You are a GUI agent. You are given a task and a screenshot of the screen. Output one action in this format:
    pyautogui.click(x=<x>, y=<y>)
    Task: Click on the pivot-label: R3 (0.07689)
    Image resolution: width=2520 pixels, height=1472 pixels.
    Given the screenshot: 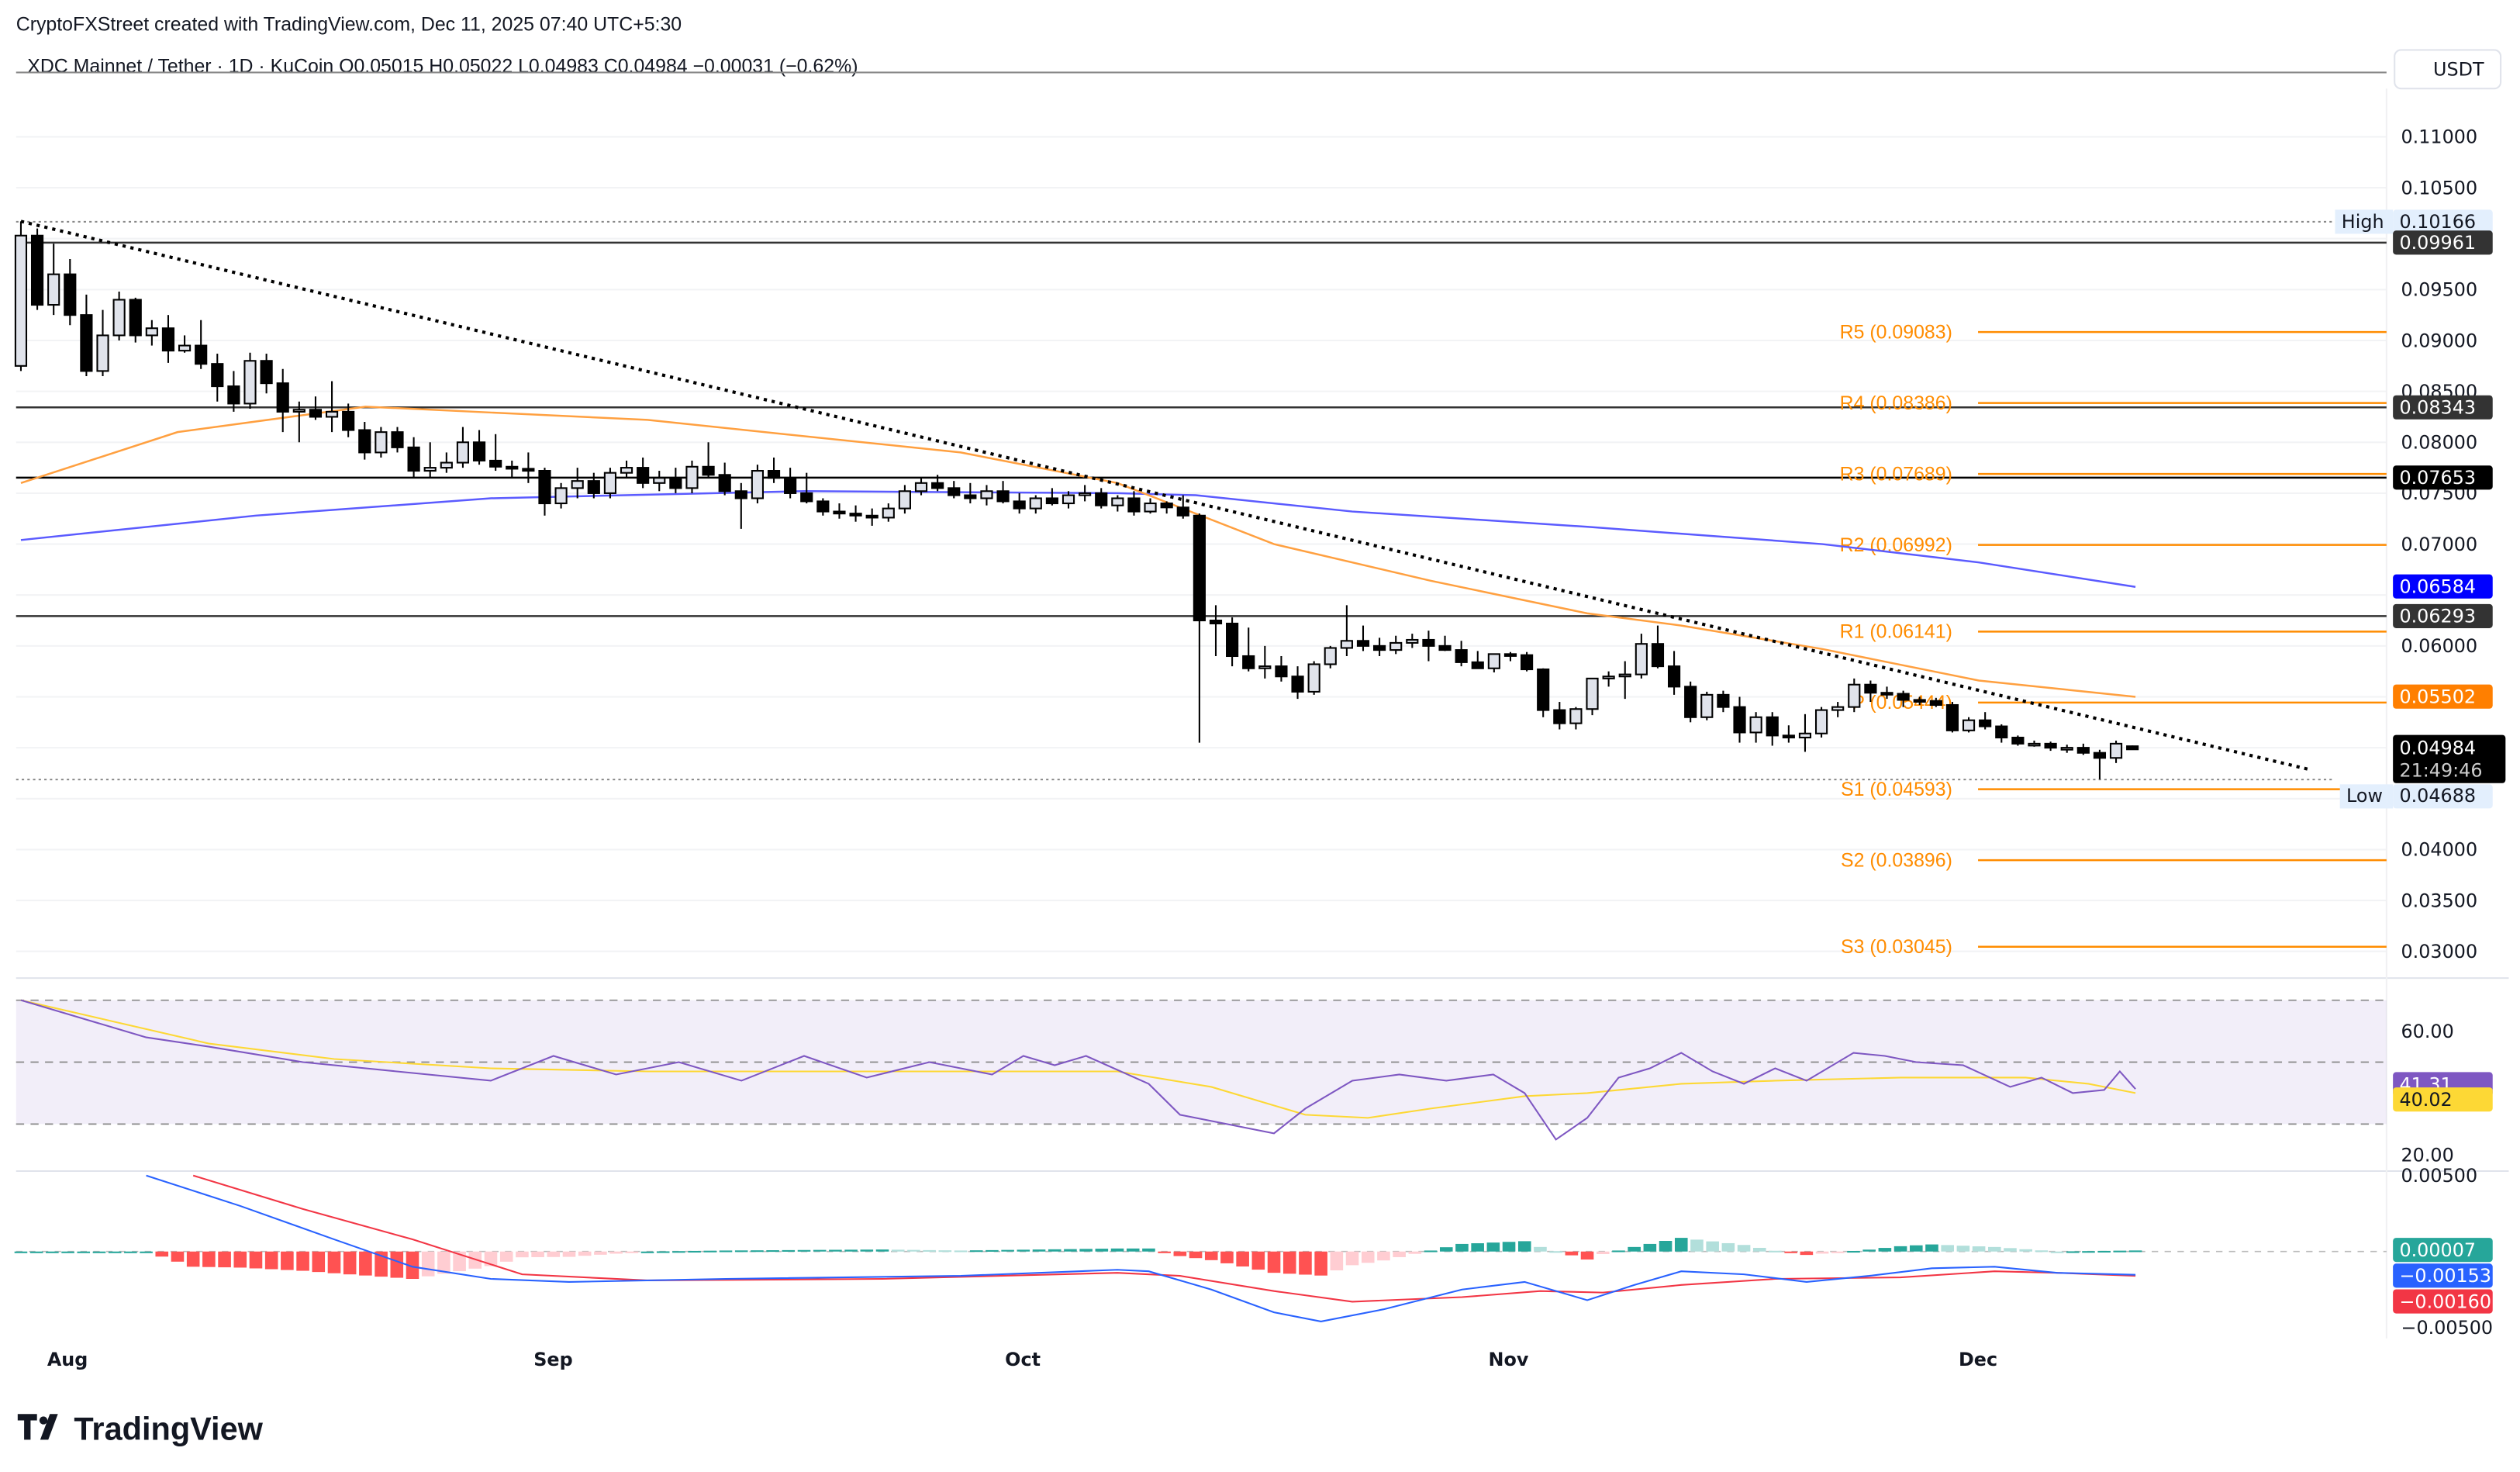 What is the action you would take?
    pyautogui.click(x=1896, y=474)
    